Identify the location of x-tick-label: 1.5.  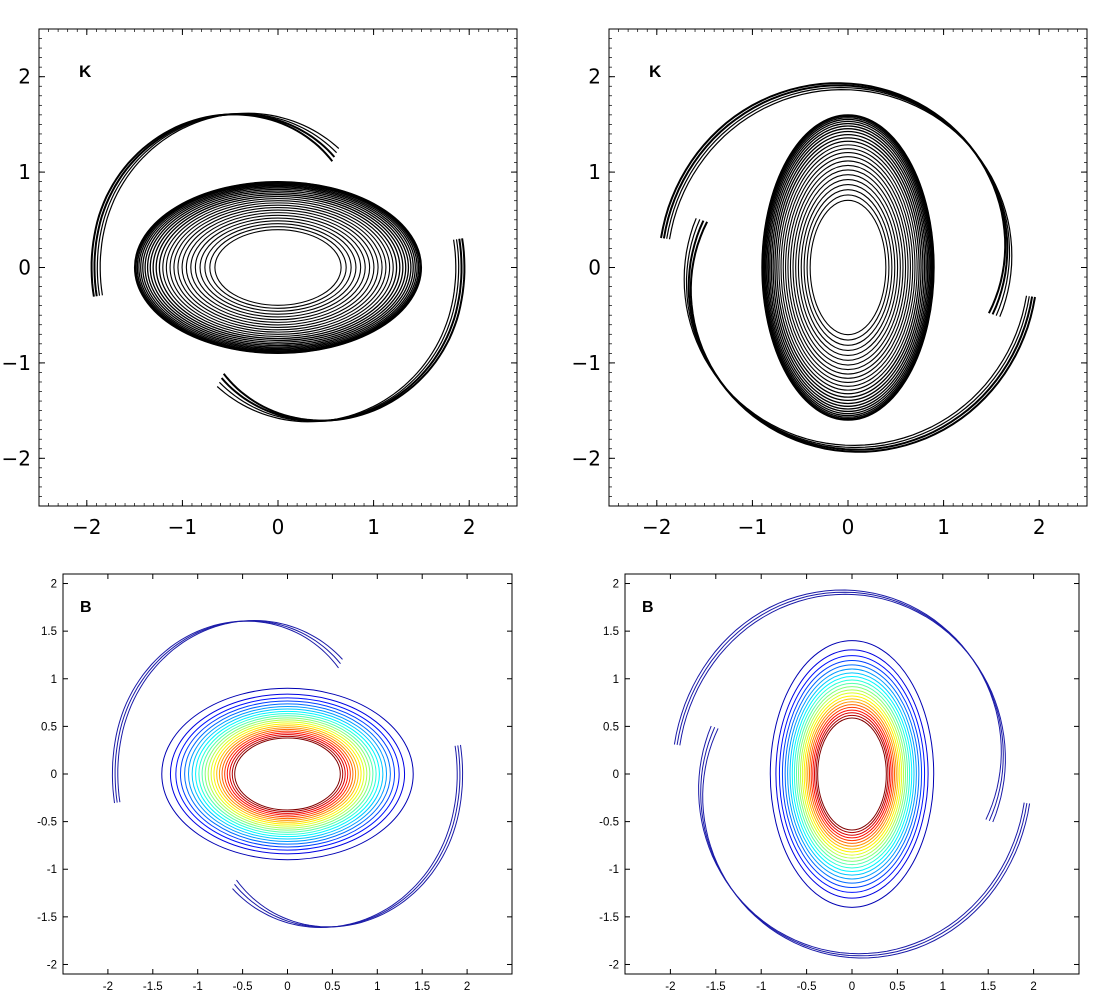
(988, 987).